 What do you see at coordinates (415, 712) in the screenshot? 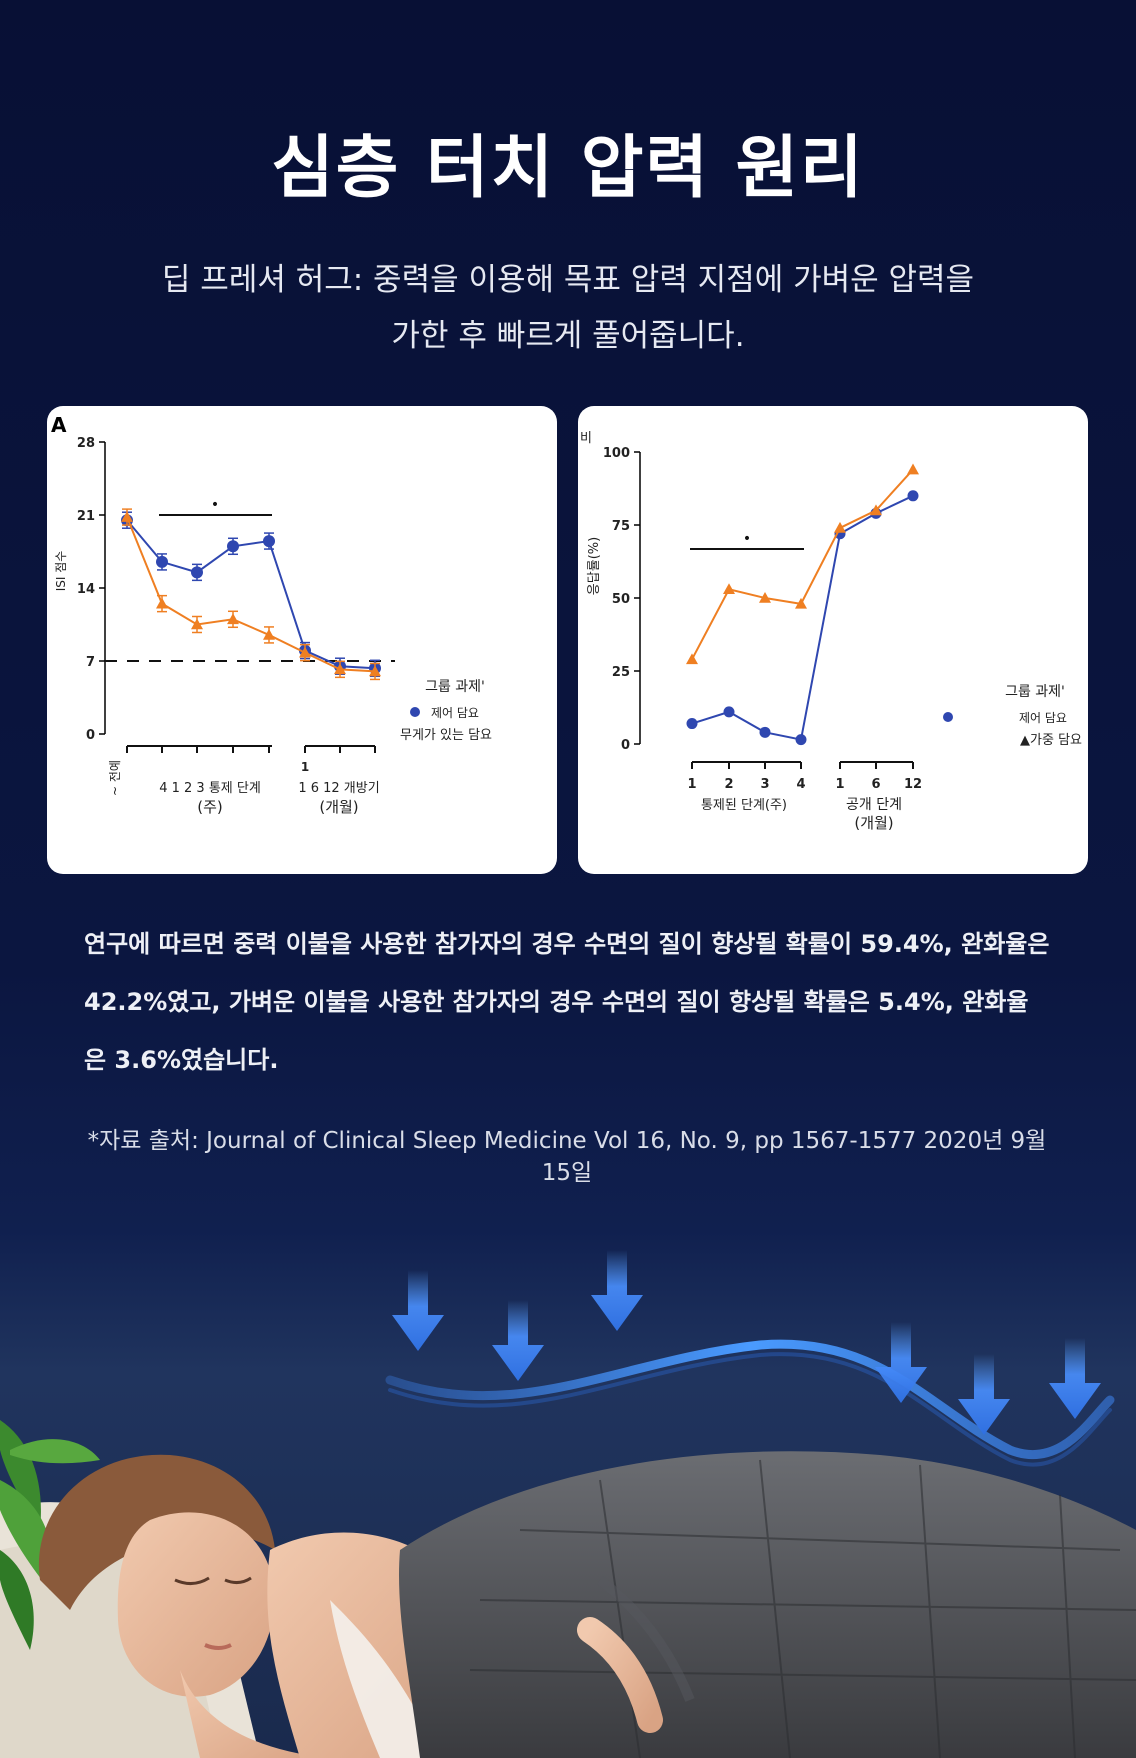
I see `legend-marker-a-control` at bounding box center [415, 712].